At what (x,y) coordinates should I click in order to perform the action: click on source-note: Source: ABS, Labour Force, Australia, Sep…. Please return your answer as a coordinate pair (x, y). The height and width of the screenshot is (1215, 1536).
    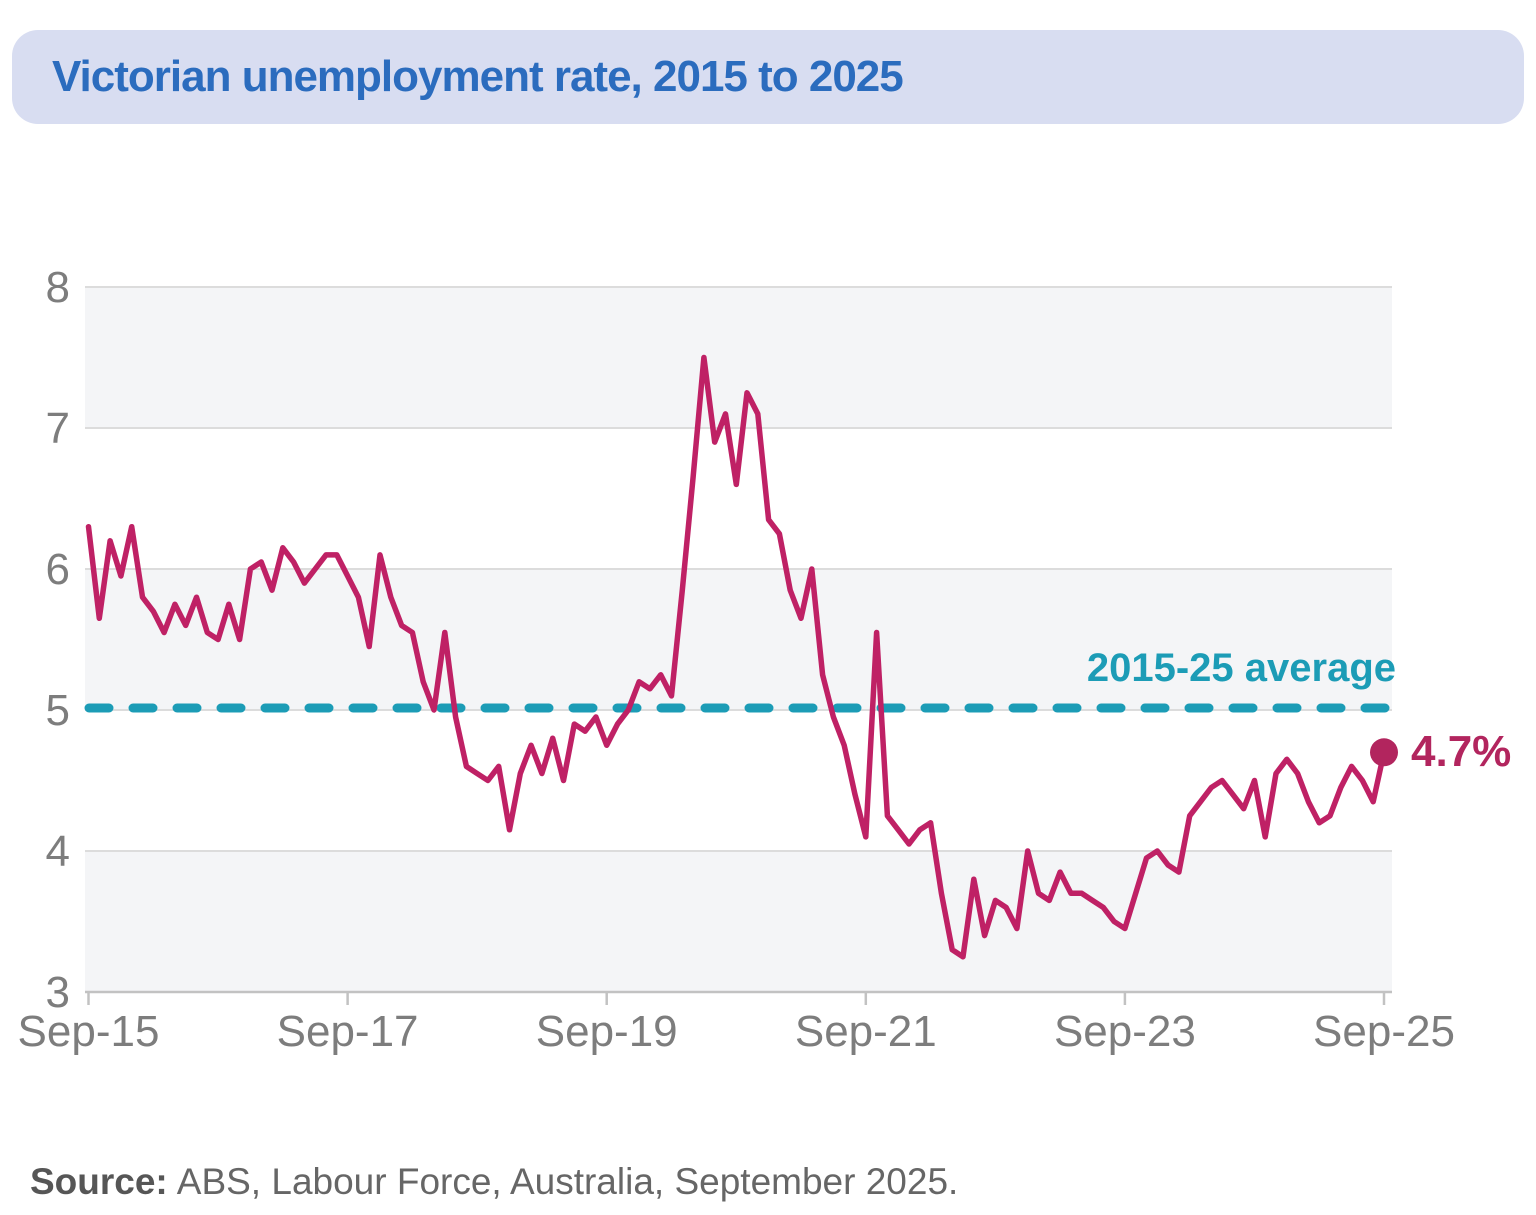
    Looking at the image, I should click on (494, 1182).